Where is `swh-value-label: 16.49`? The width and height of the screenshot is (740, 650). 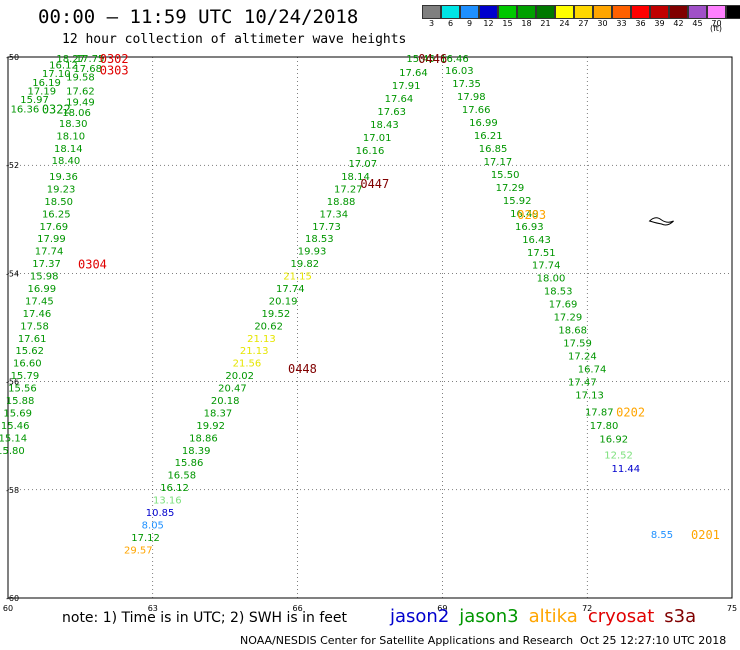
swh-value-label: 16.49 is located at coordinates (524, 214).